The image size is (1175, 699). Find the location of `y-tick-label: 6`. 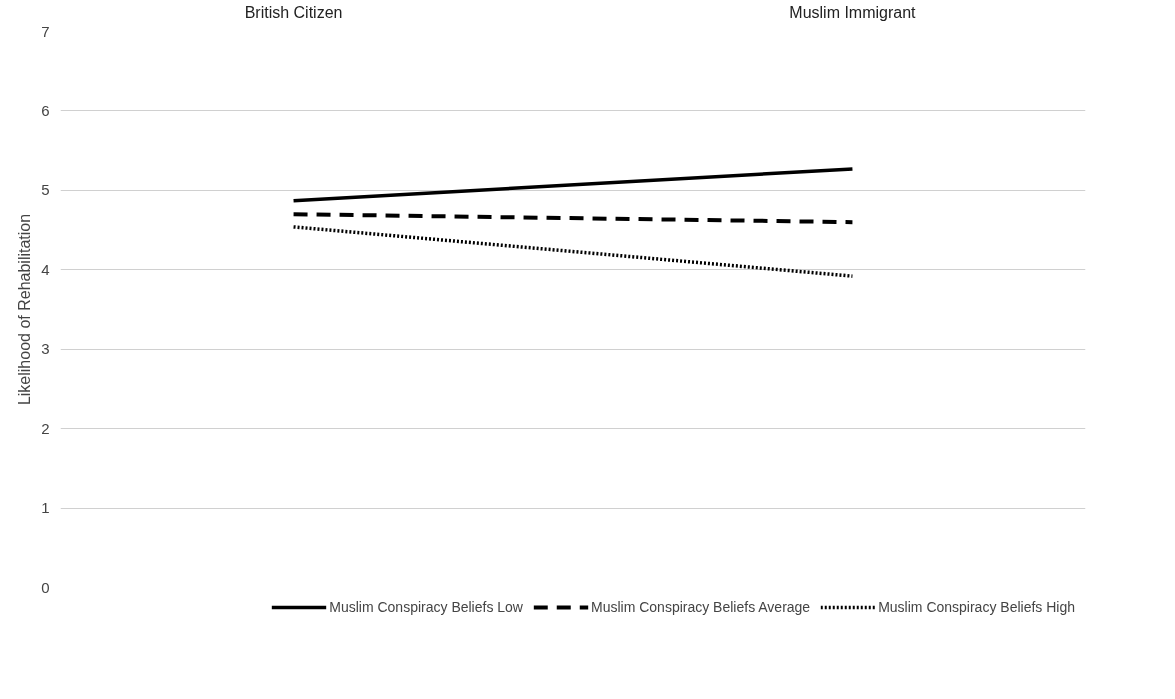

y-tick-label: 6 is located at coordinates (45, 110).